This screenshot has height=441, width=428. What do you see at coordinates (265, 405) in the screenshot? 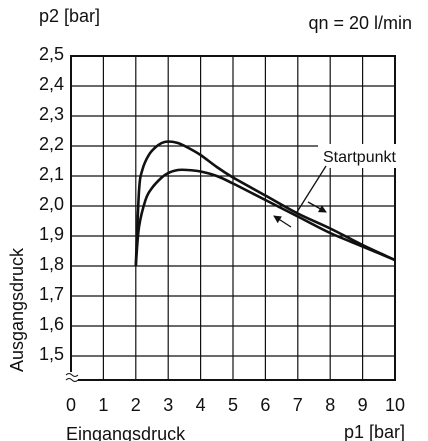
I see `x-tick-label-6: 6` at bounding box center [265, 405].